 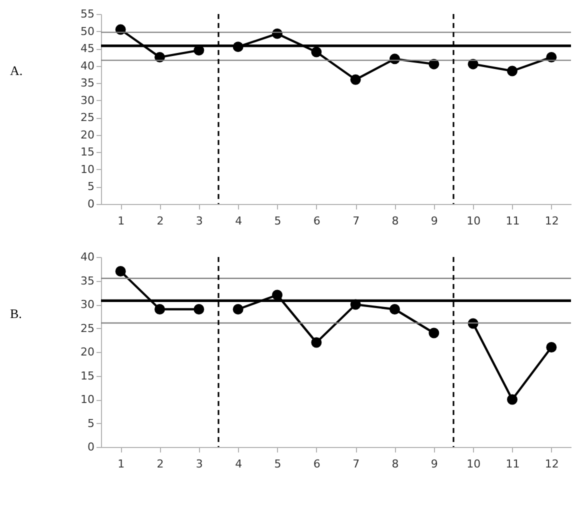 I want to click on text: B., so click(x=16, y=313).